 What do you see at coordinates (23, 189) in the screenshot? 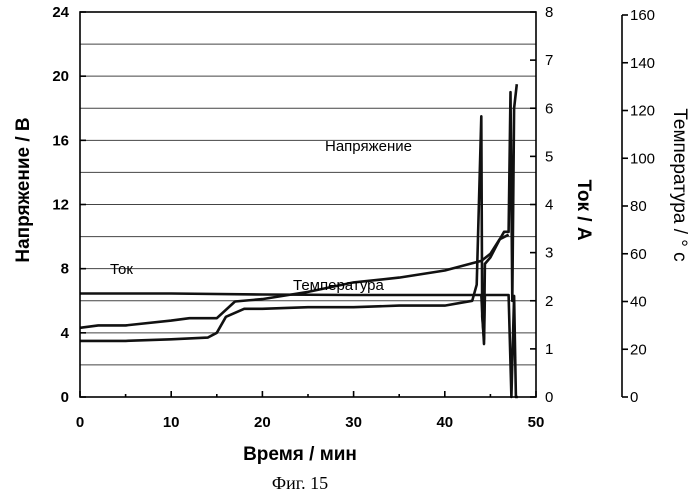
I see `voltage-axis-title: Напряжение / В` at bounding box center [23, 189].